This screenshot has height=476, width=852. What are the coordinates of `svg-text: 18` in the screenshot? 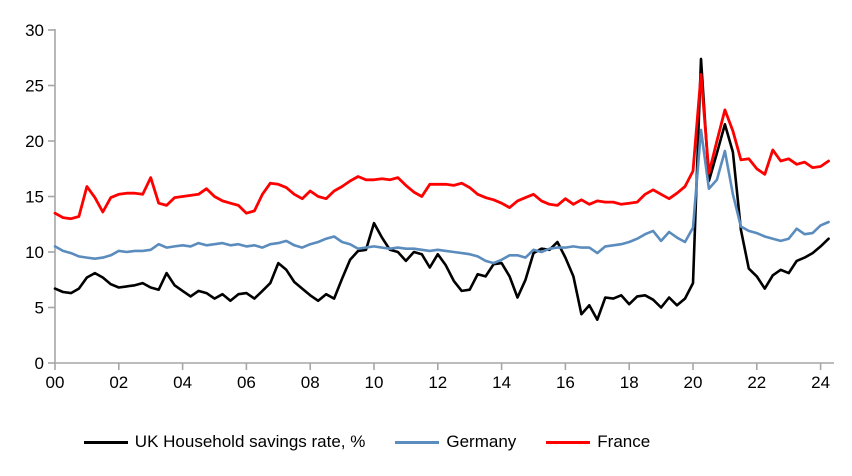 It's located at (629, 382).